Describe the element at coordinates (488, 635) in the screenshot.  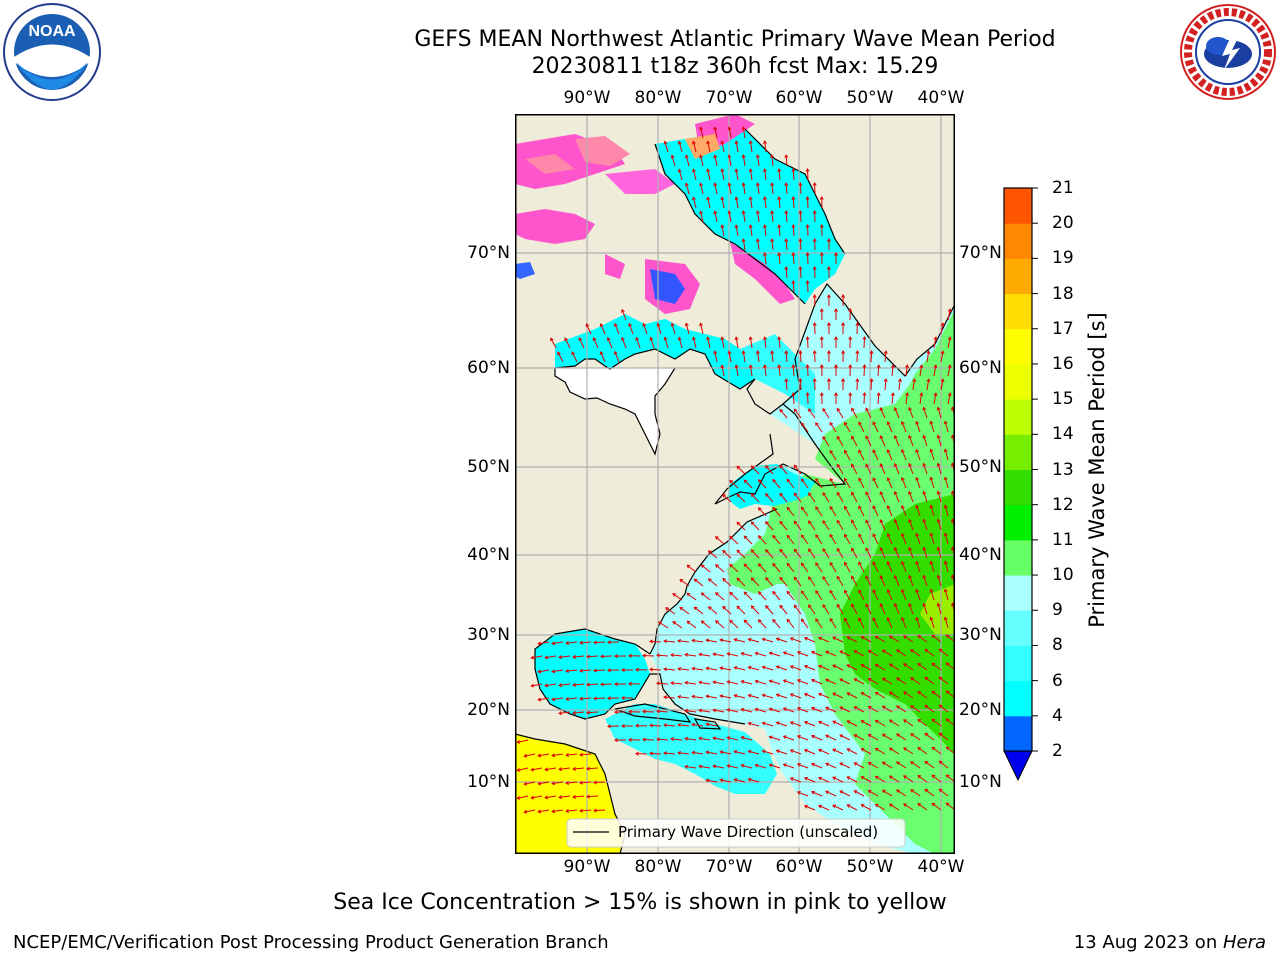
I see `lat-label-left: 30°N` at that location.